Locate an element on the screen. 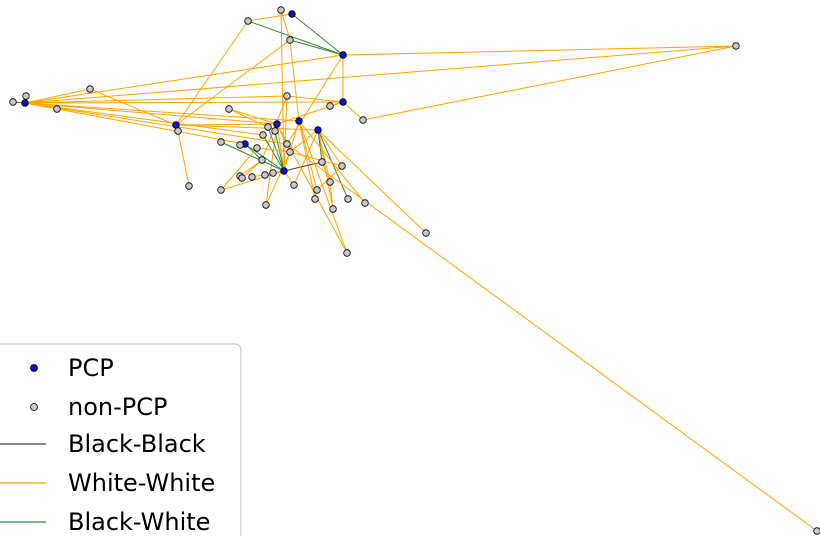 The height and width of the screenshot is (536, 820). legend-white-white-label: White-White is located at coordinates (141, 483).